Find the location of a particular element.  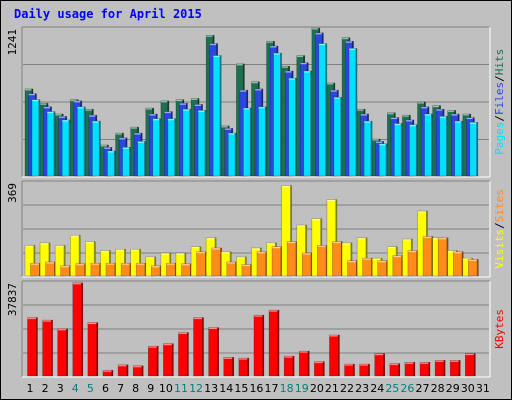

bar-pages-day-3-face is located at coordinates (66, 147).